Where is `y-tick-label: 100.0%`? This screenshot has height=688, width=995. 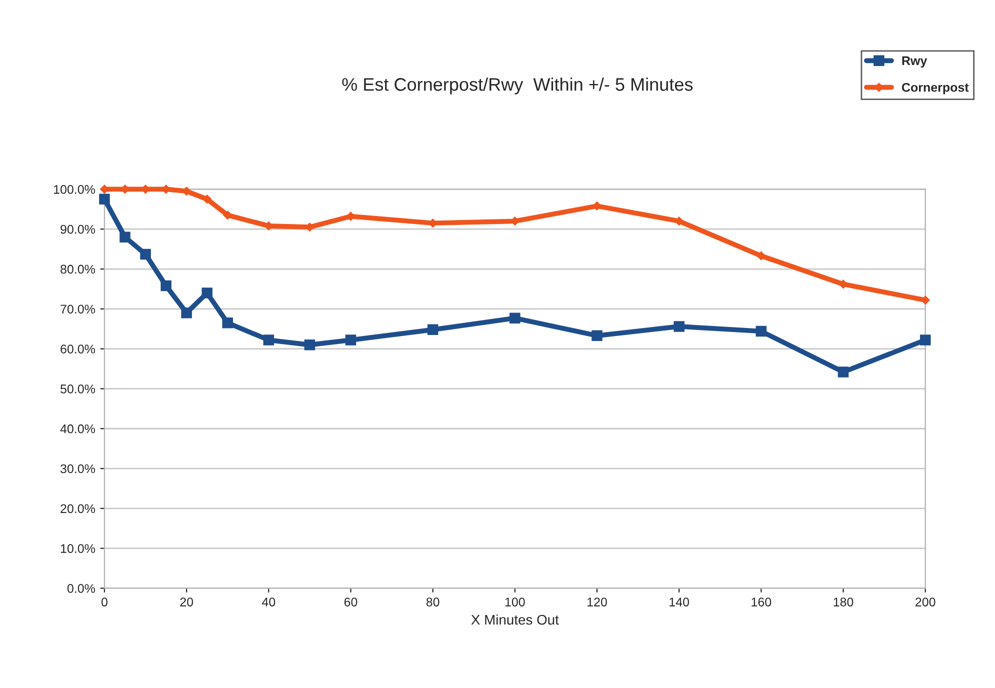
y-tick-label: 100.0% is located at coordinates (75, 189).